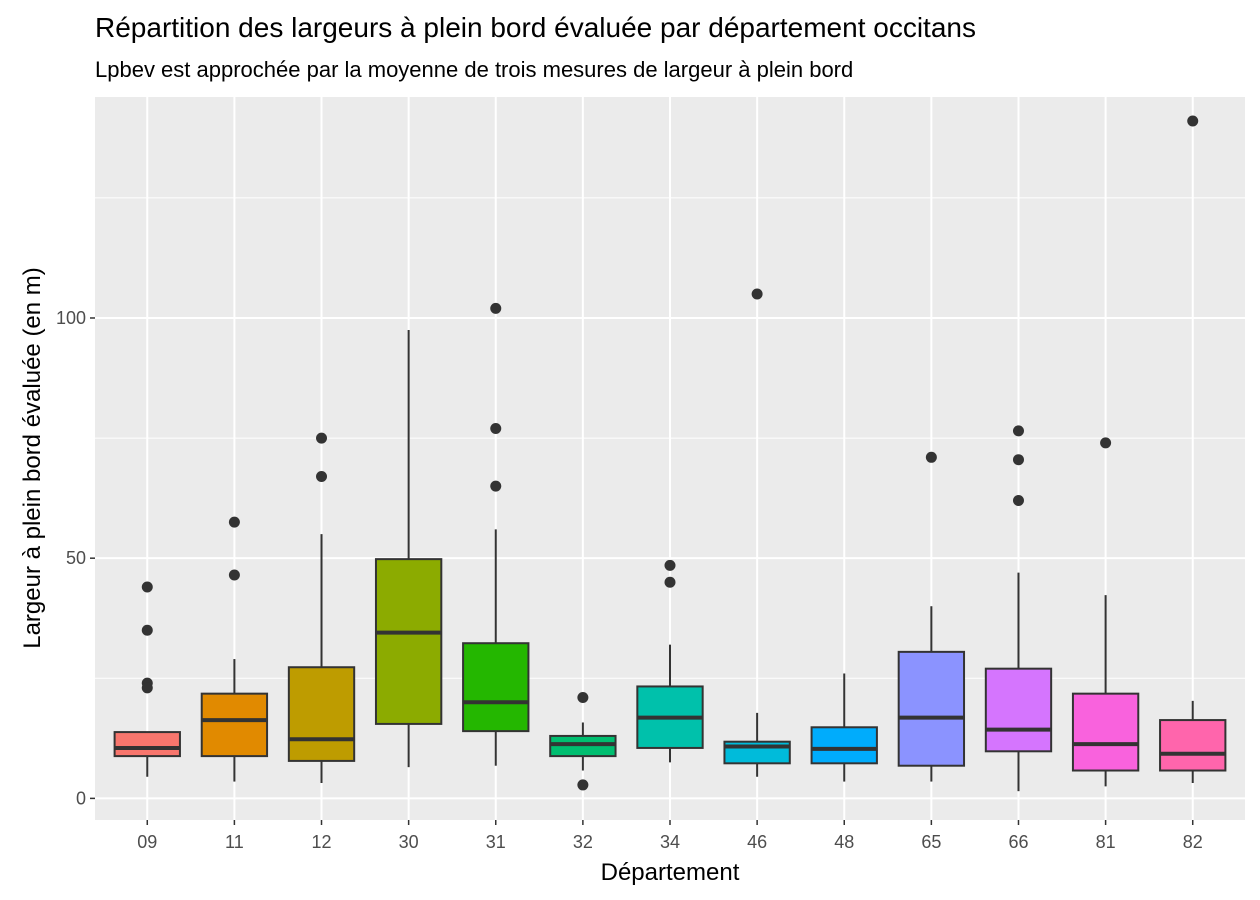 The height and width of the screenshot is (900, 1260). Describe the element at coordinates (321, 842) in the screenshot. I see `x-tick-label: 12` at that location.